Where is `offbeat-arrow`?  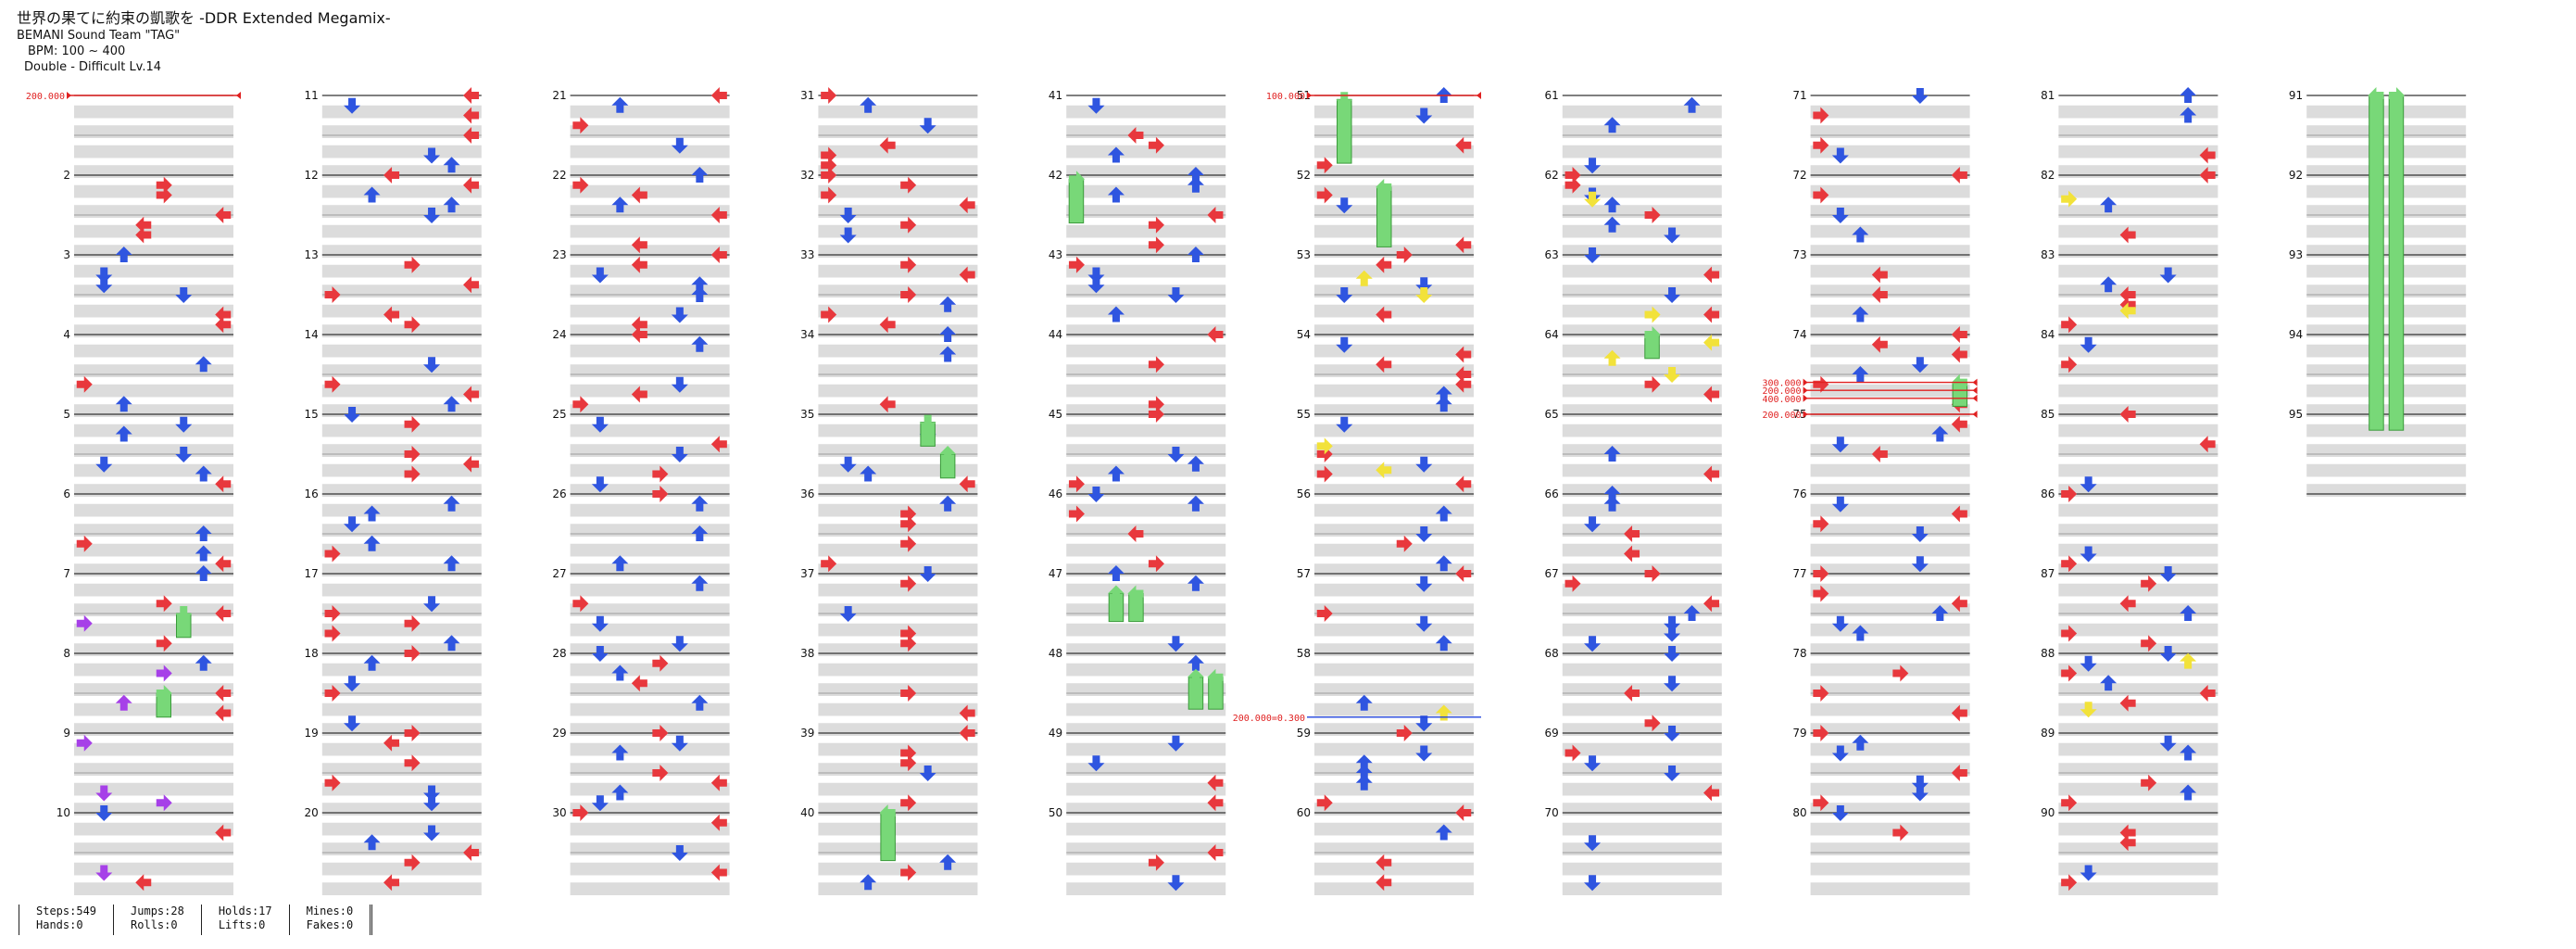 offbeat-arrow is located at coordinates (1324, 446).